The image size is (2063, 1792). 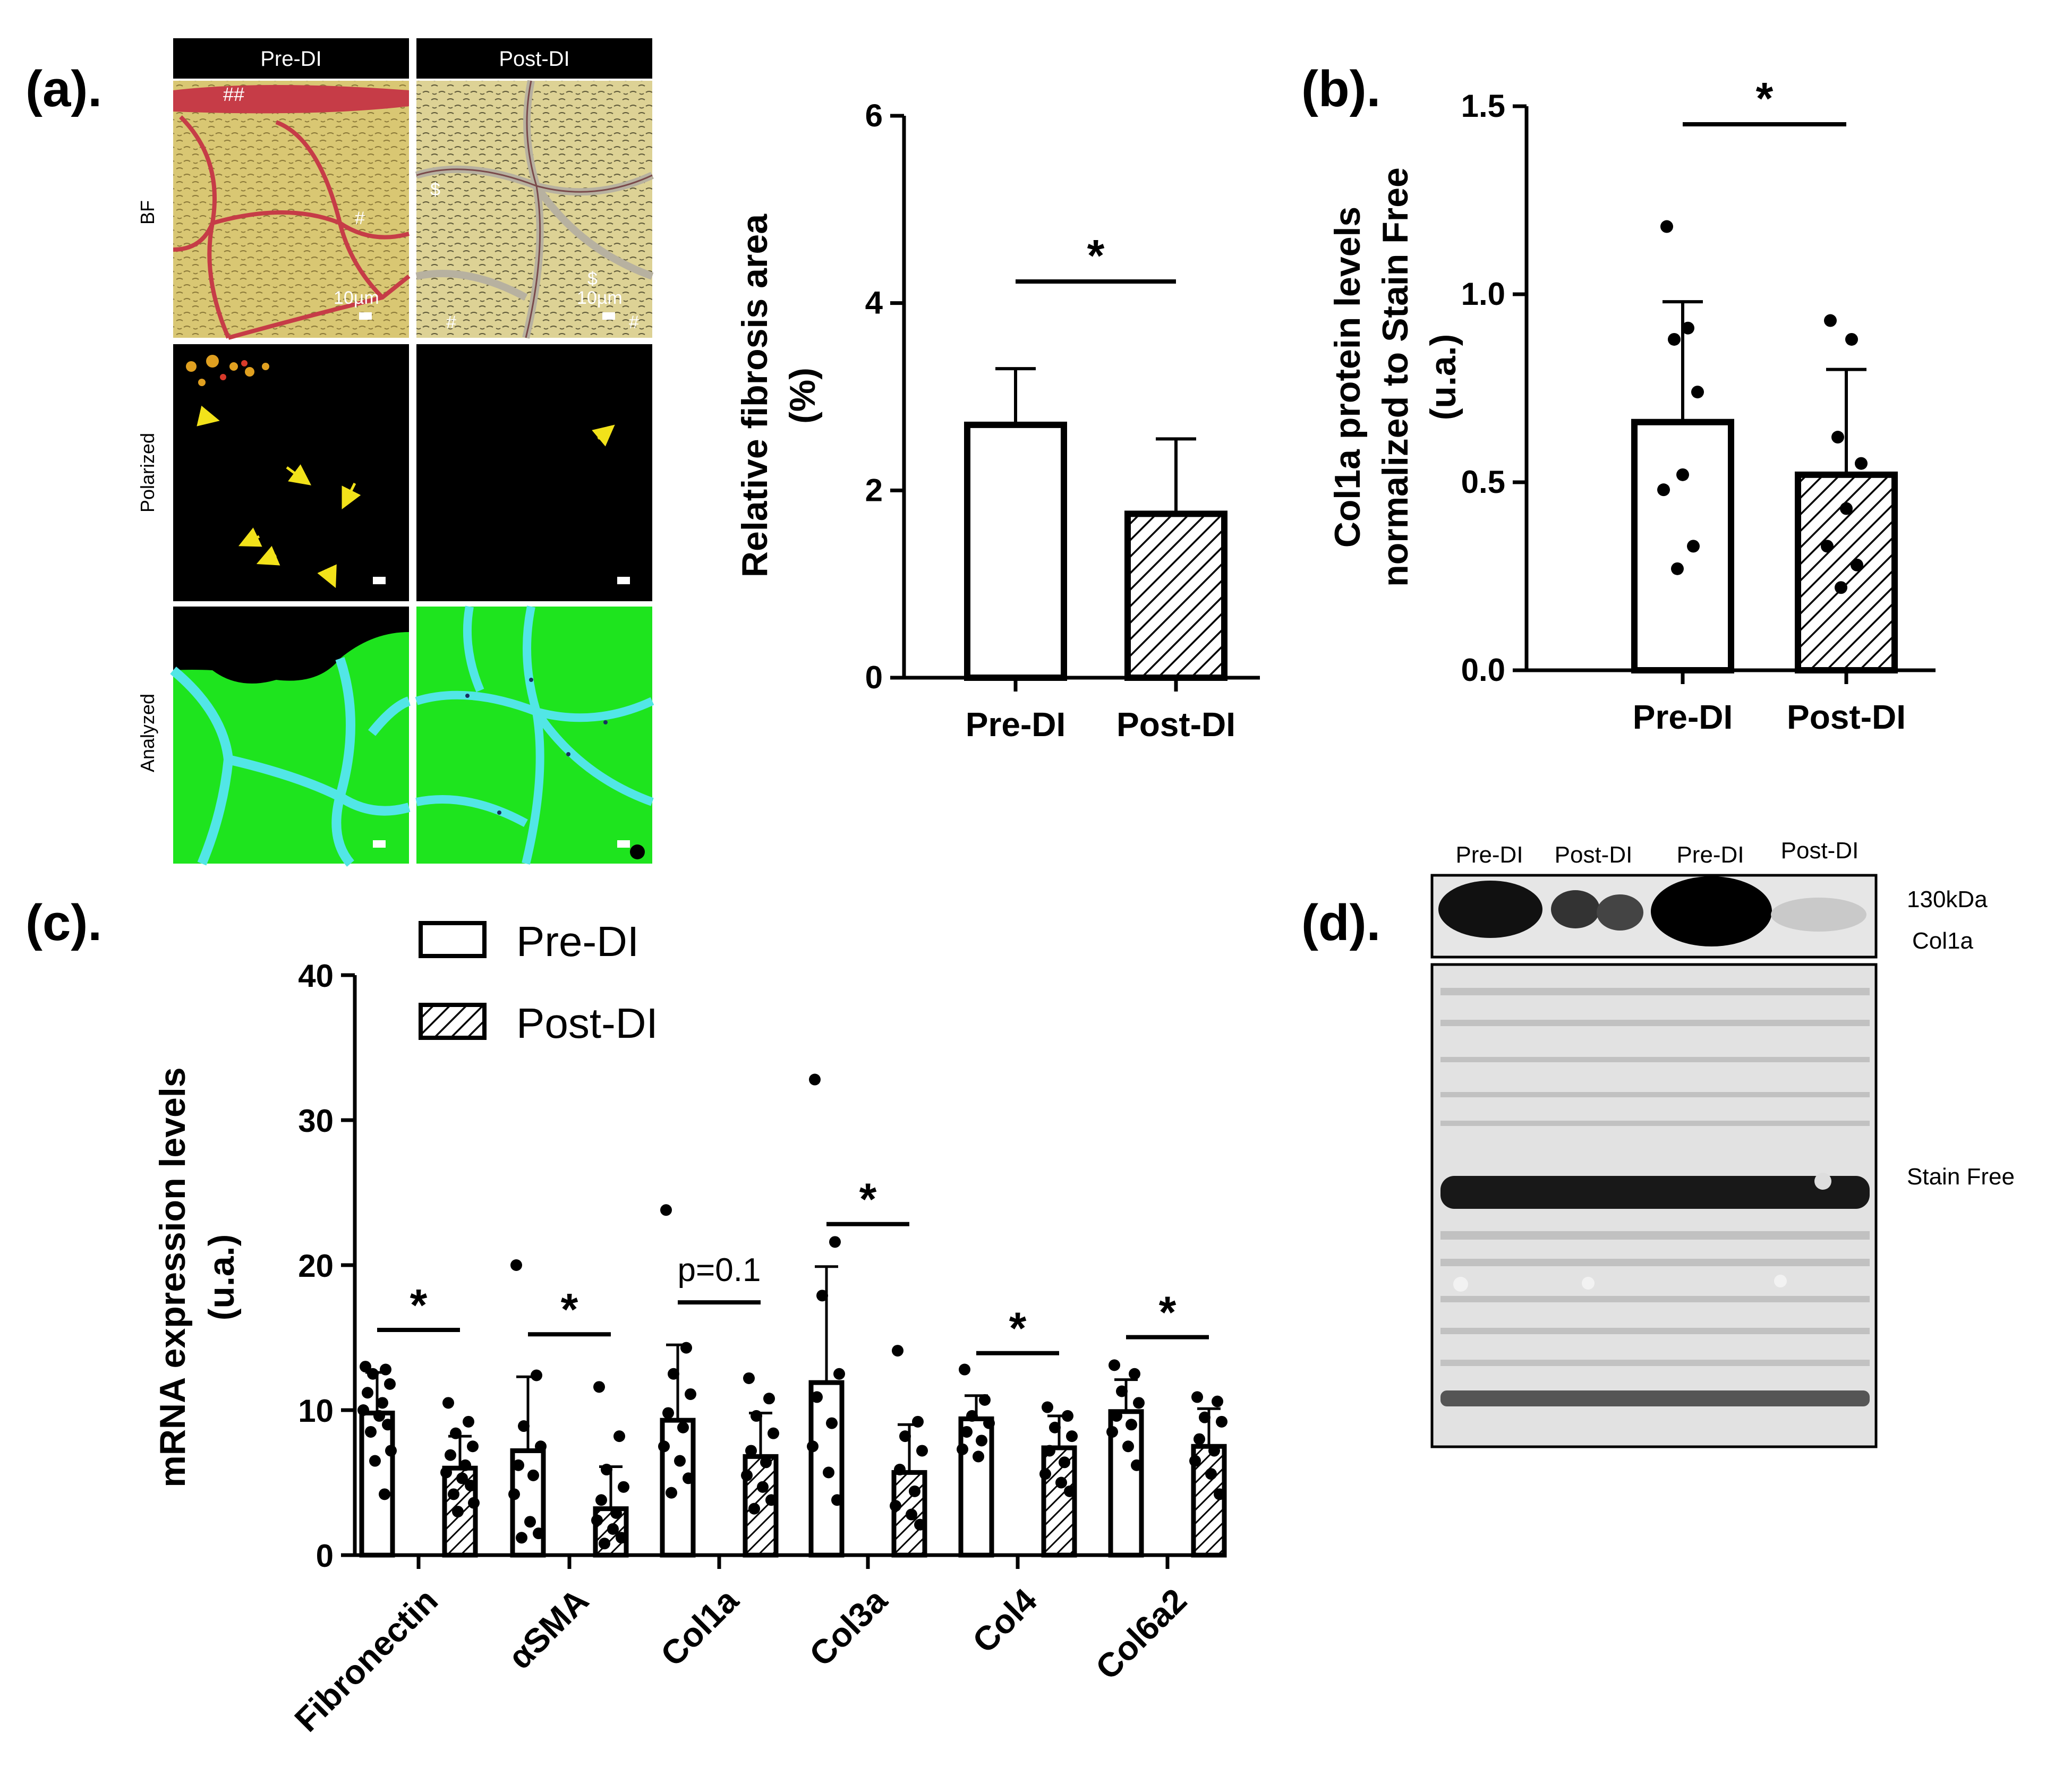 What do you see at coordinates (147, 733) in the screenshot?
I see `row-label-analyzed: Analyzed` at bounding box center [147, 733].